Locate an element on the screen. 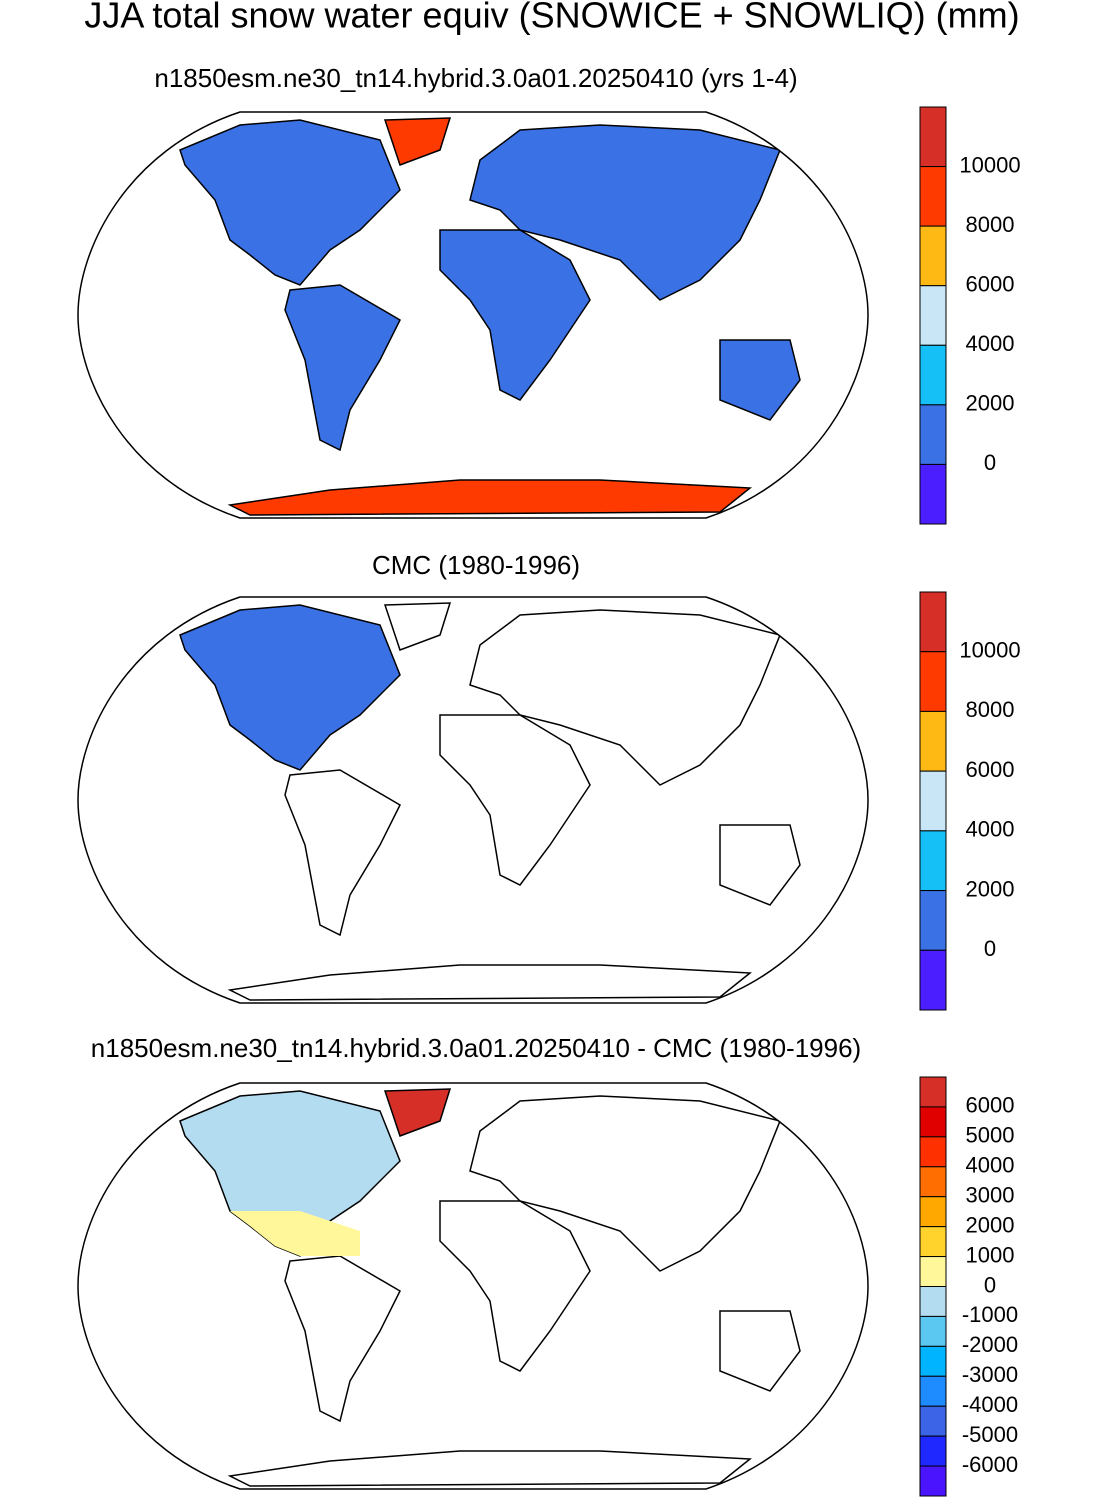 The image size is (1104, 1497). colorbar-label: -3000 is located at coordinates (990, 1374).